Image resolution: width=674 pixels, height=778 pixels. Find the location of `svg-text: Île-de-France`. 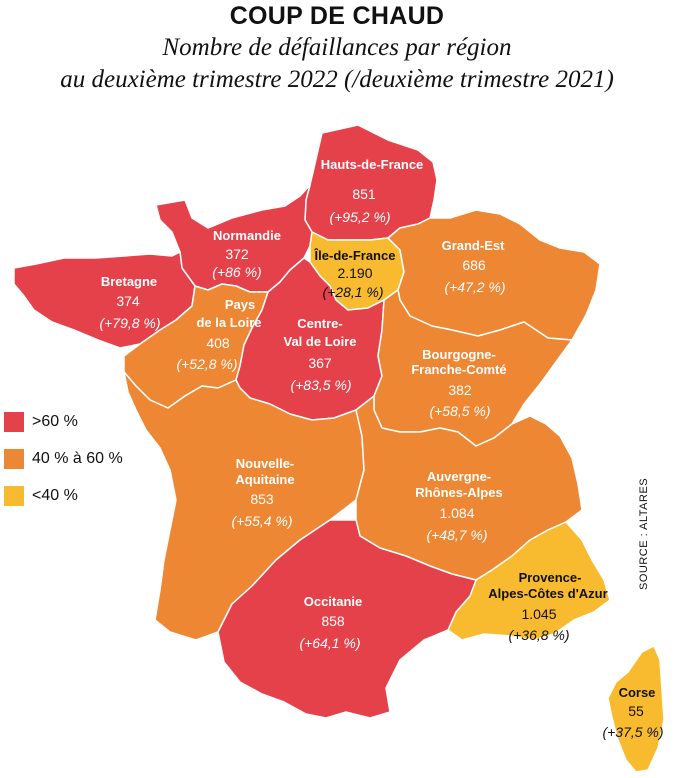

svg-text: Île-de-France is located at coordinates (355, 255).